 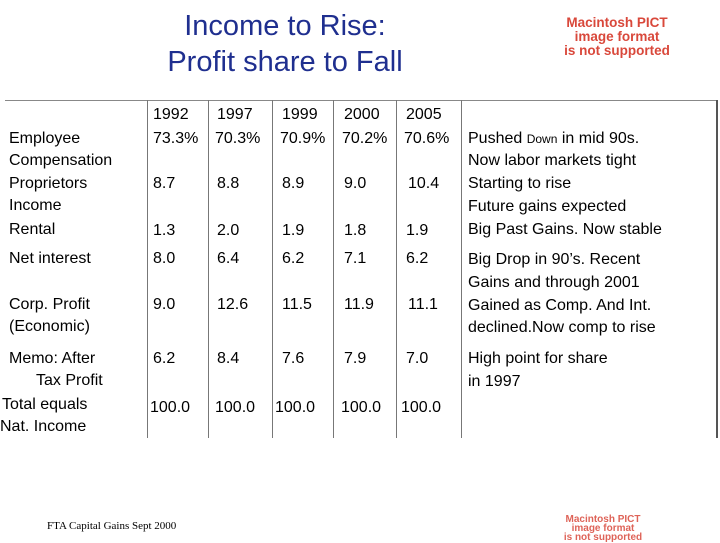 I want to click on row-note-line1: Big Drop in 90’s. Recent, so click(x=554, y=259).